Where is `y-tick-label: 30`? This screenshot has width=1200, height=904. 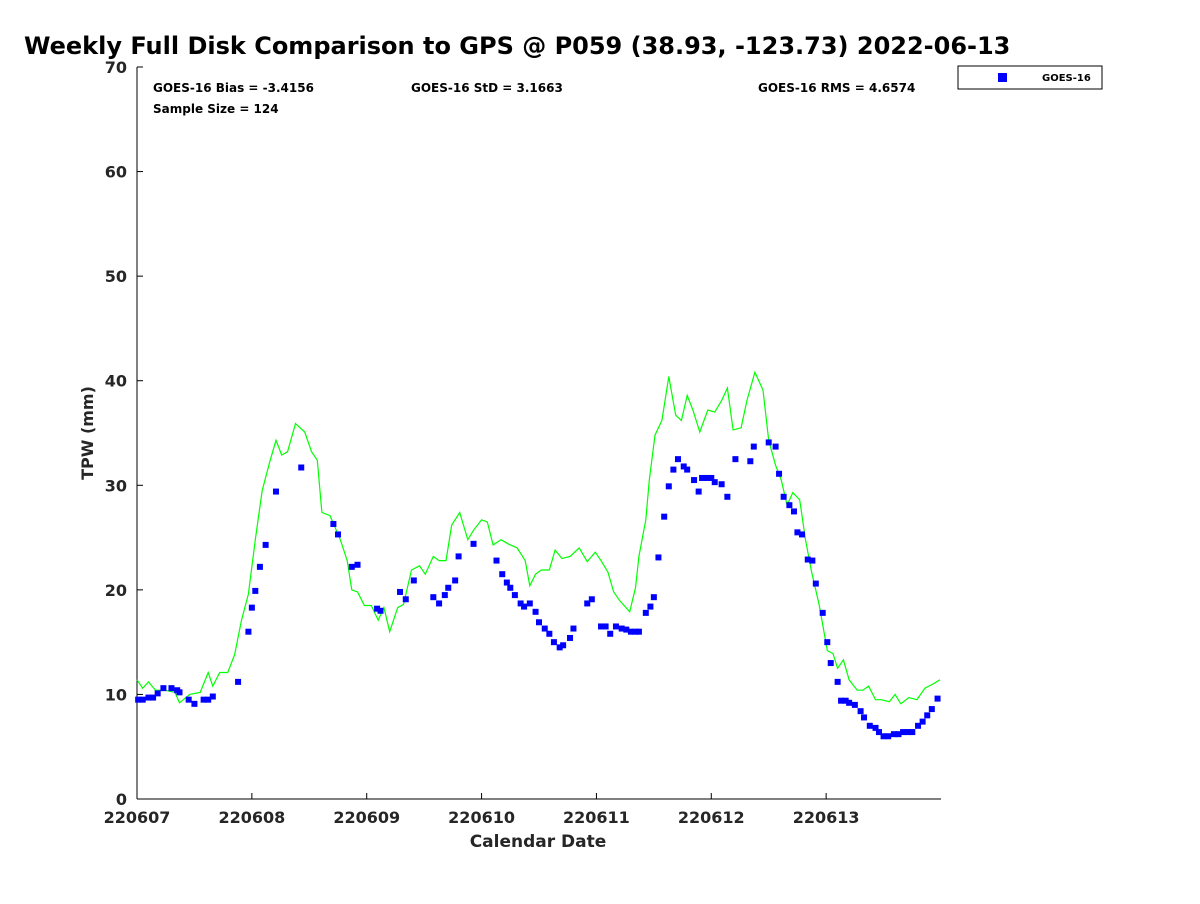 y-tick-label: 30 is located at coordinates (116, 485).